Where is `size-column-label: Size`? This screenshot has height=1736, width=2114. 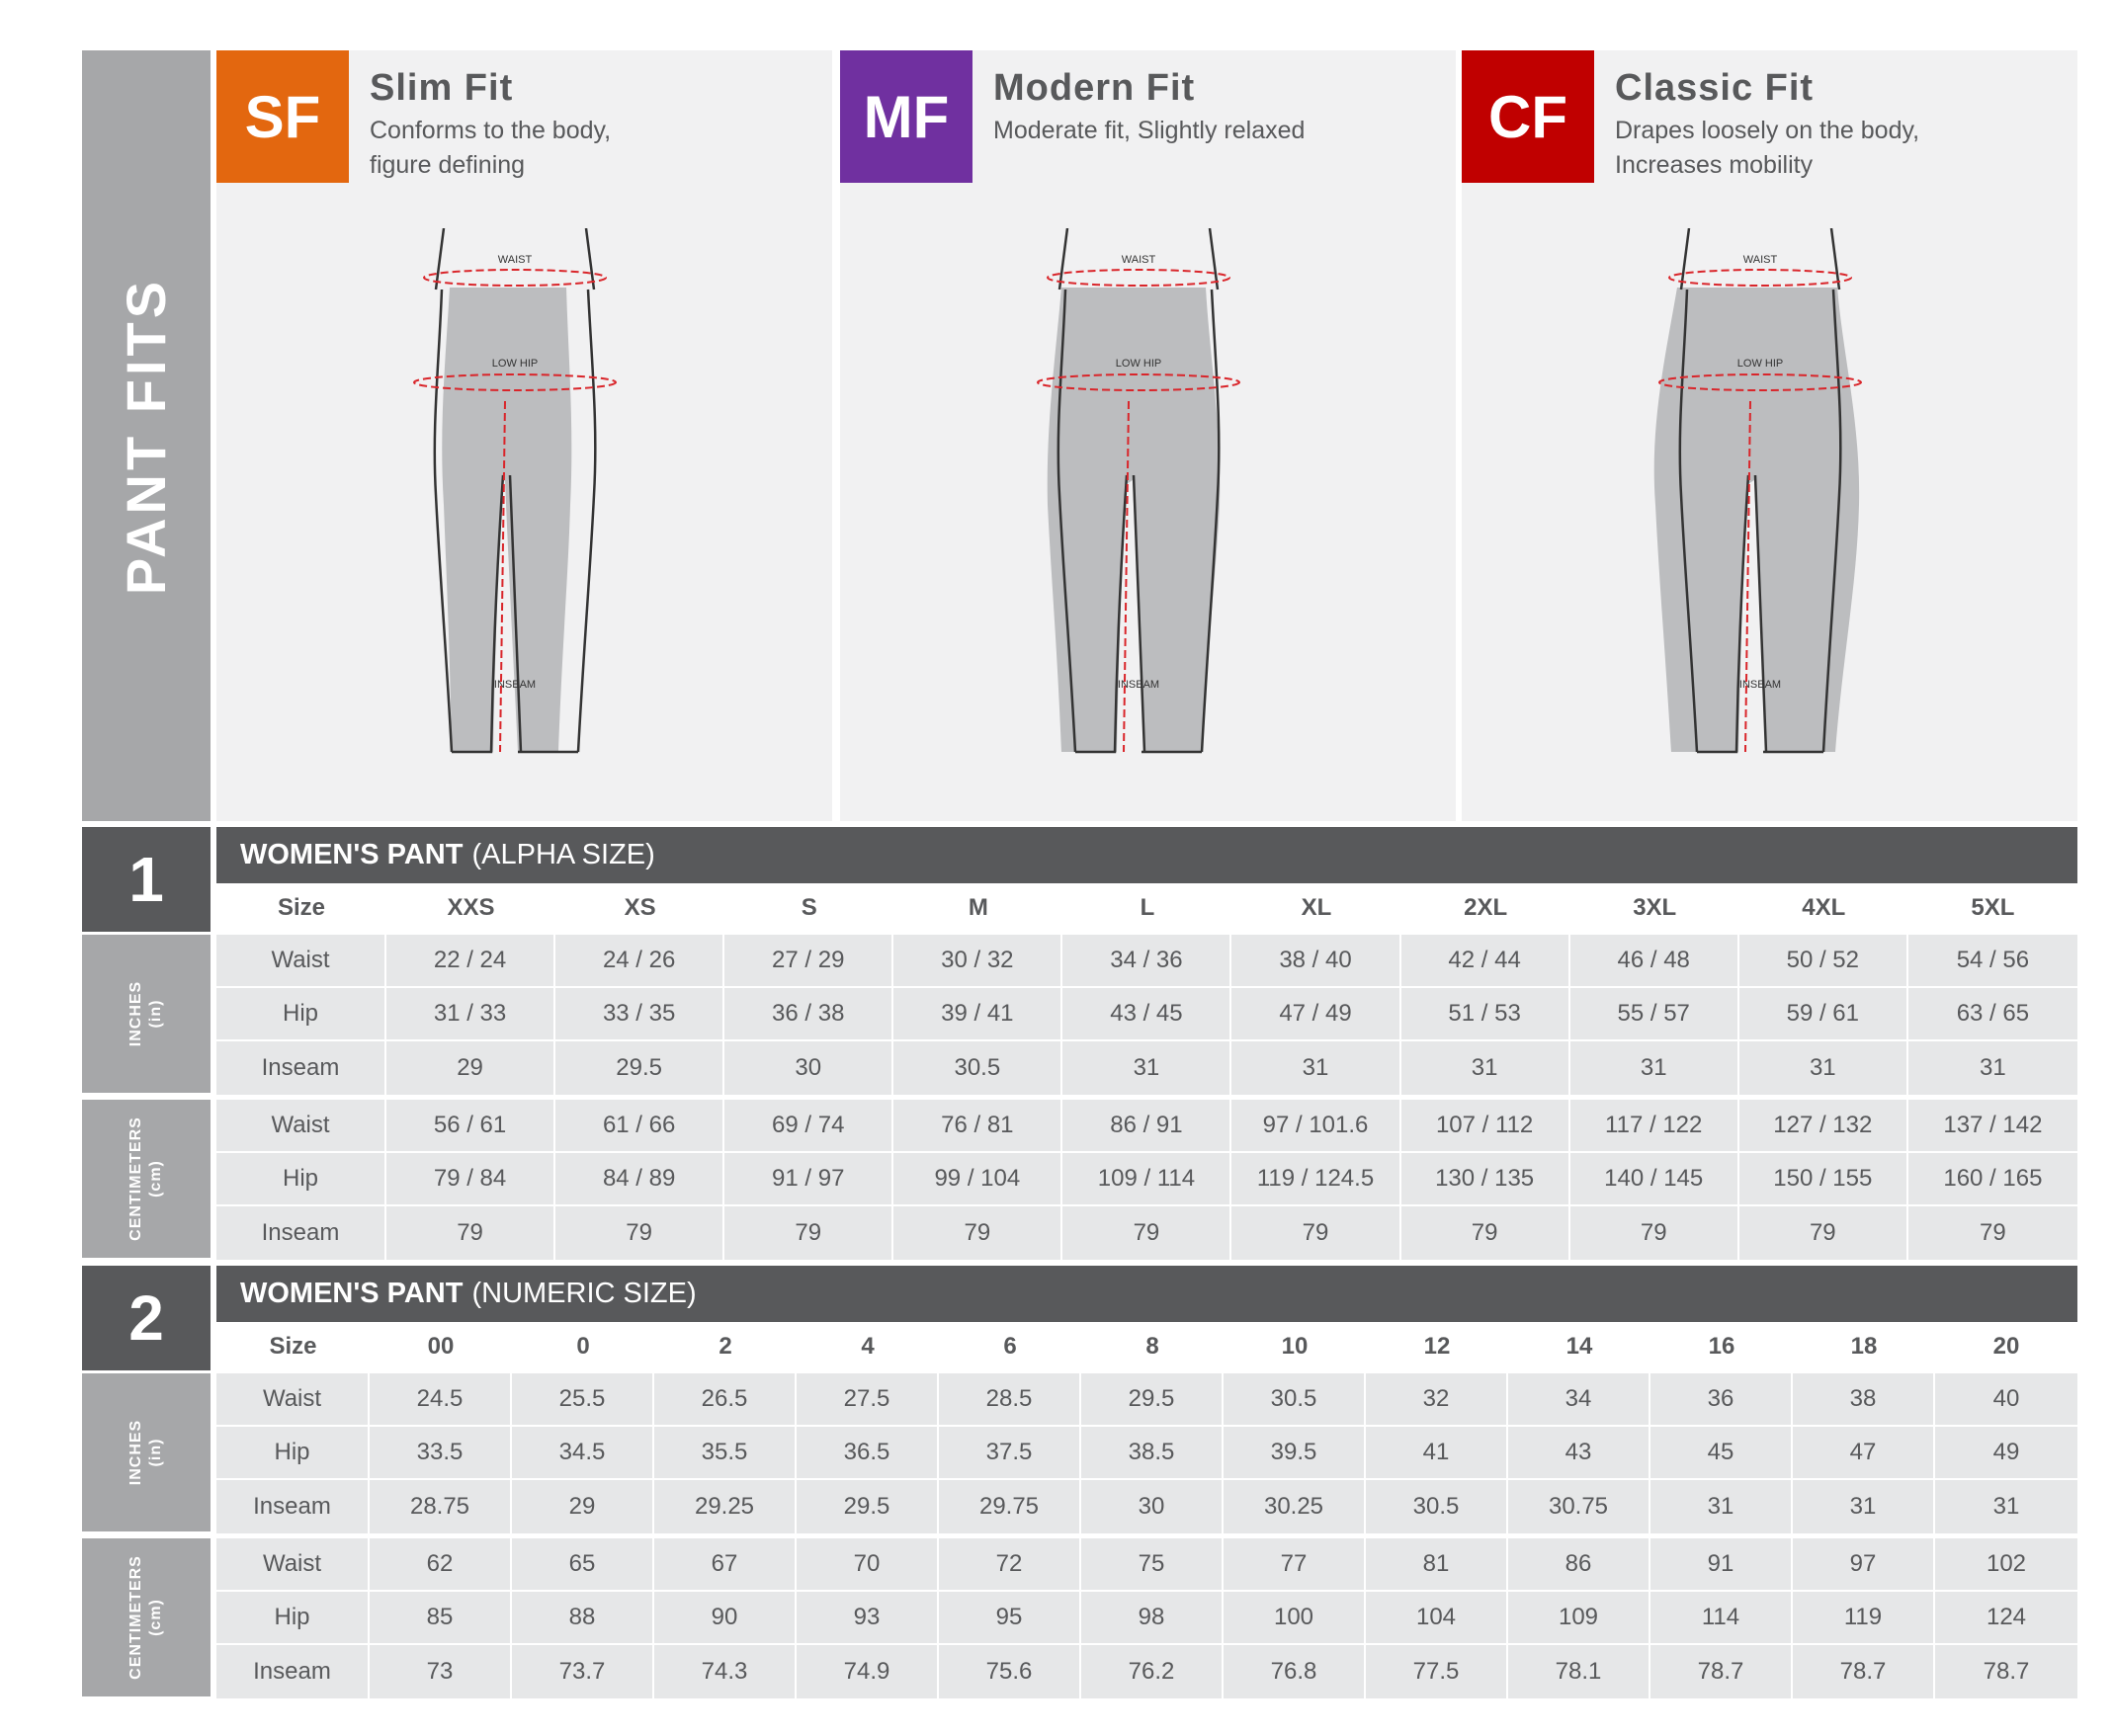
size-column-label: Size is located at coordinates (302, 908).